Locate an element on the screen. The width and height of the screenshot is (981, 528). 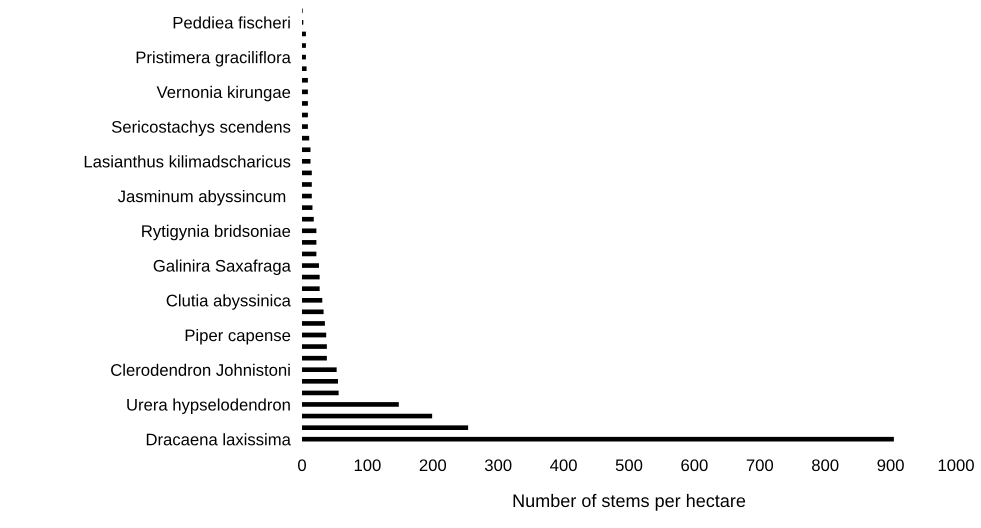
y-tick-label: Vernonia kirungae is located at coordinates (223, 94).